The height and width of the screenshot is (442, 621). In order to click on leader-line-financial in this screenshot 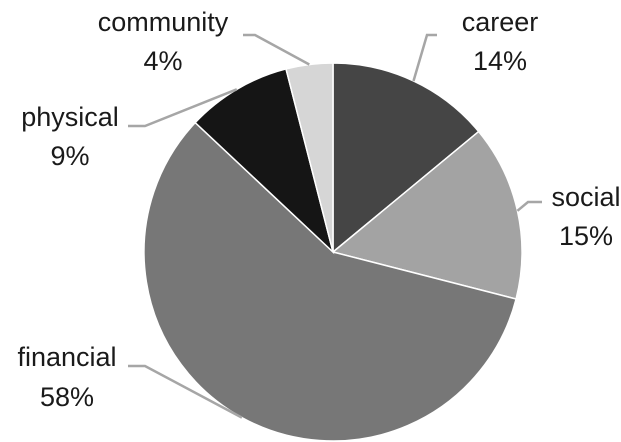, I will do `click(185, 391)`.